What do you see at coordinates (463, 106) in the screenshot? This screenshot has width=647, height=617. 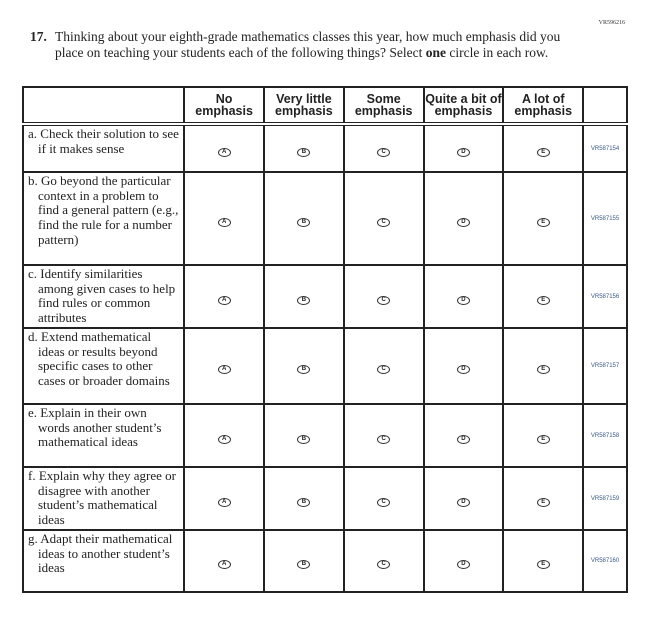 I see `column-header: Quite a bit of emphasis` at bounding box center [463, 106].